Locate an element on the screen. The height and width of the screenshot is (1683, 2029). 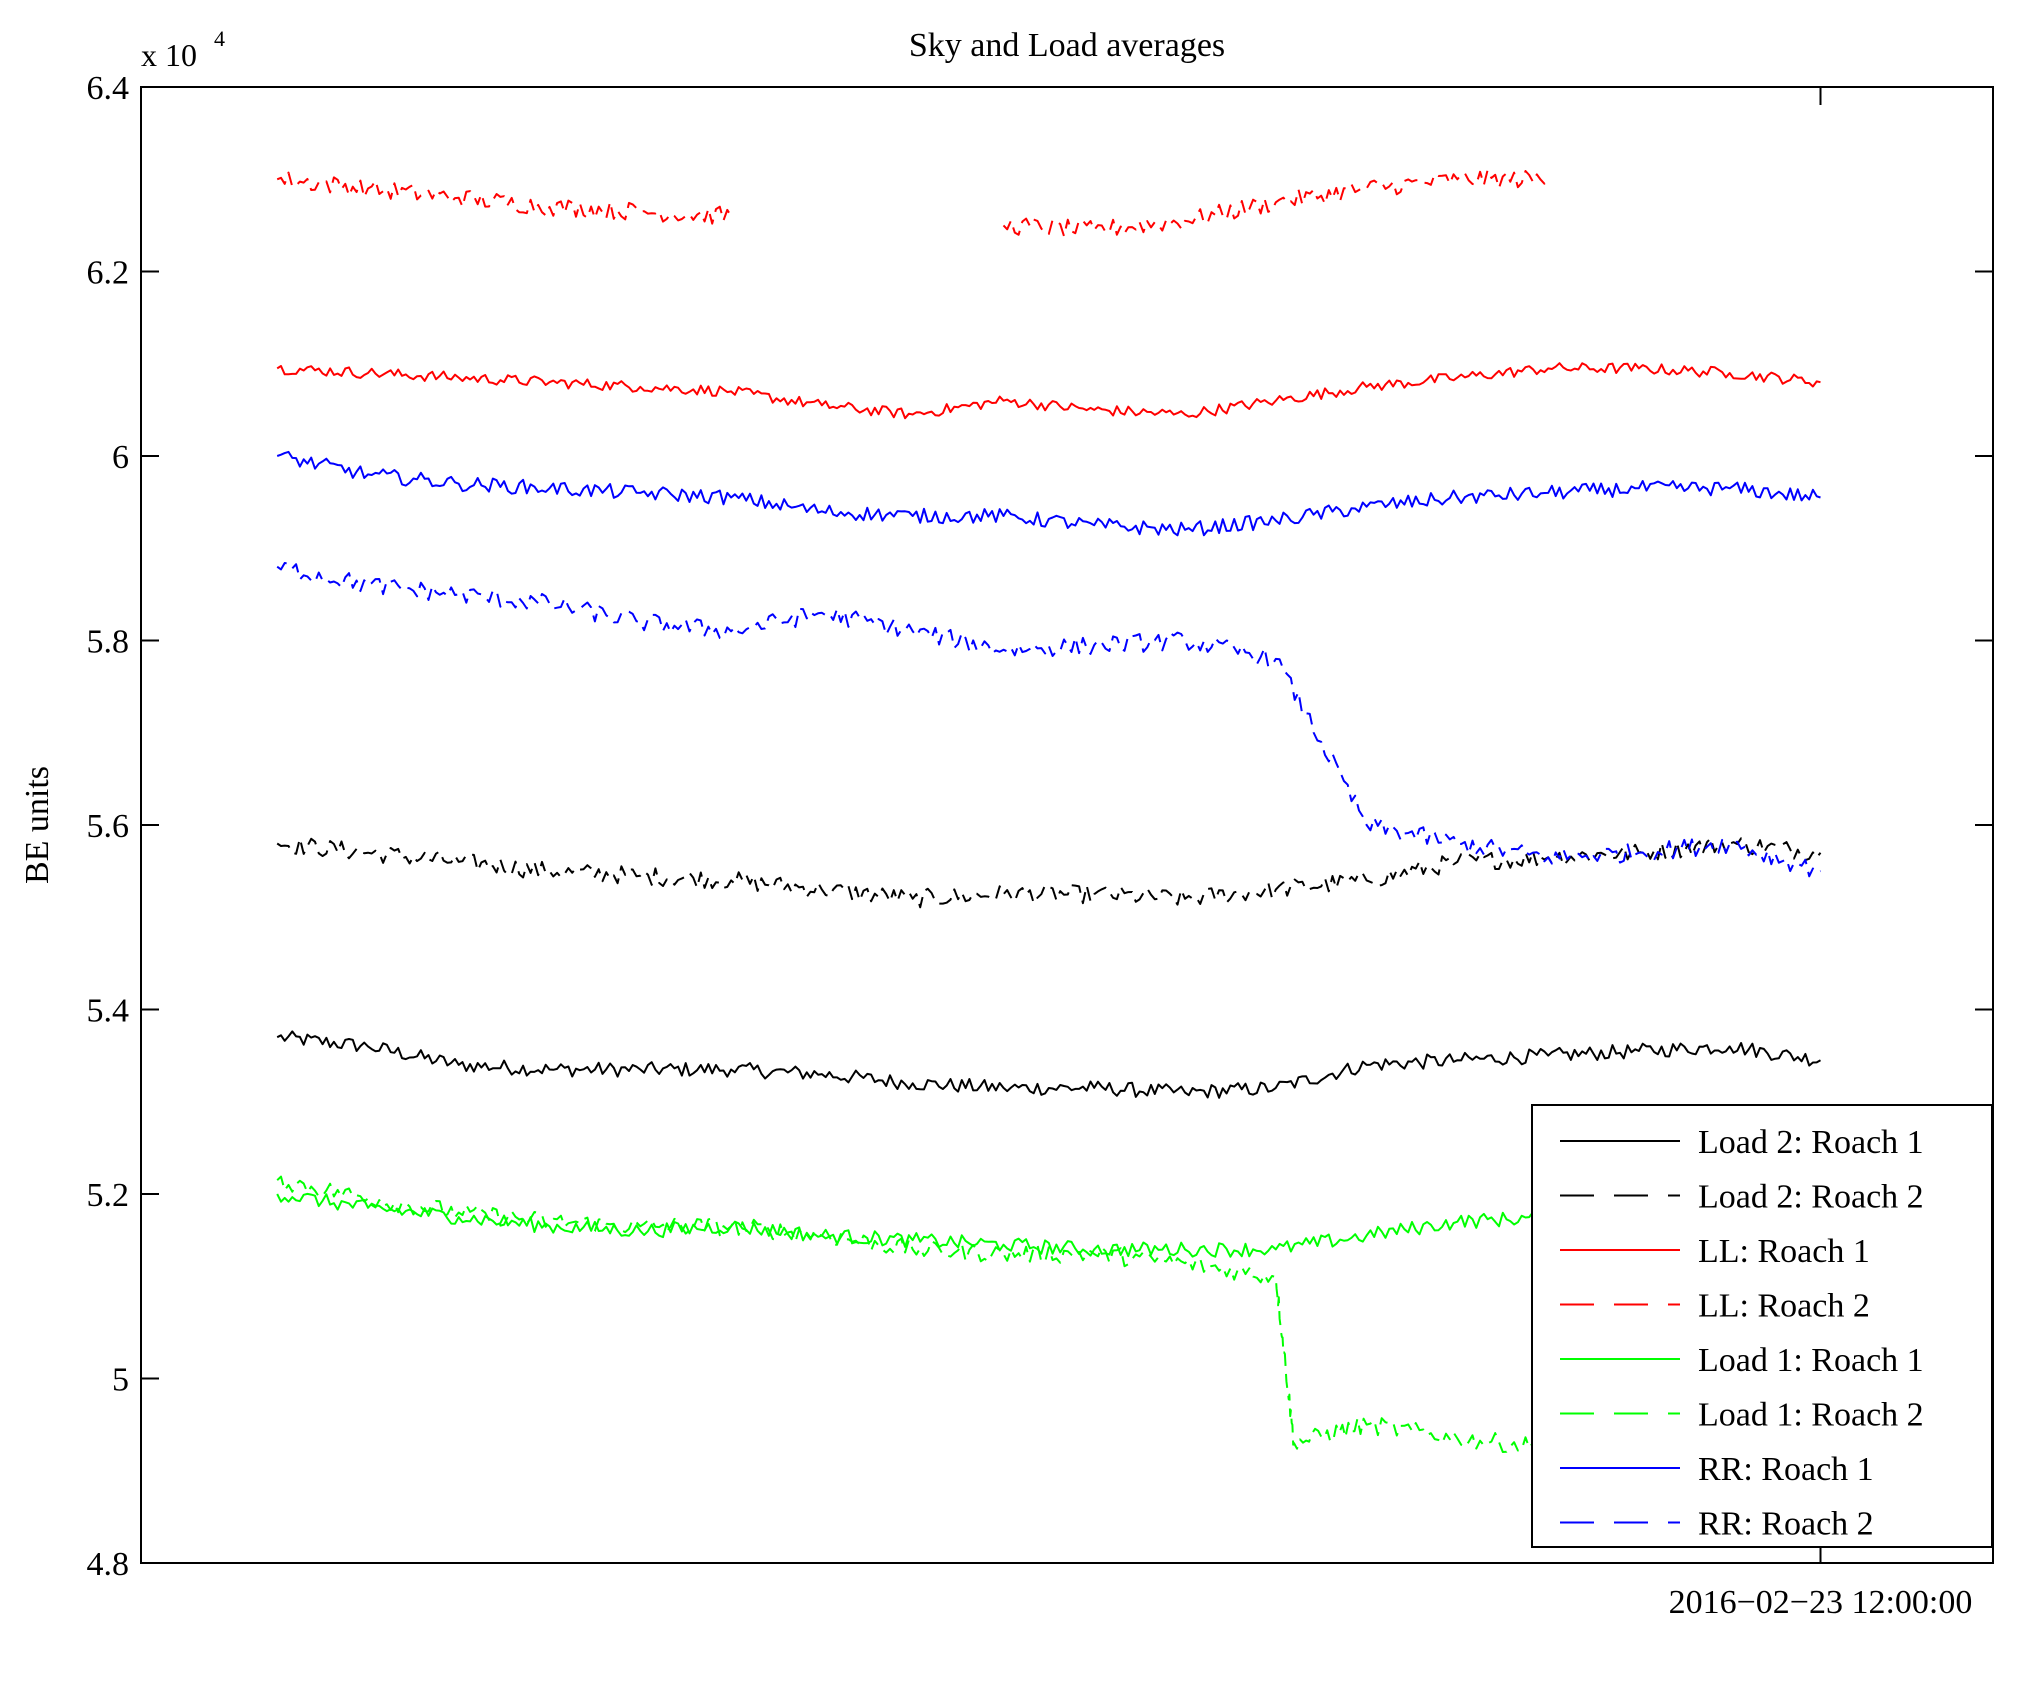
legend-box is located at coordinates (1762, 1326).